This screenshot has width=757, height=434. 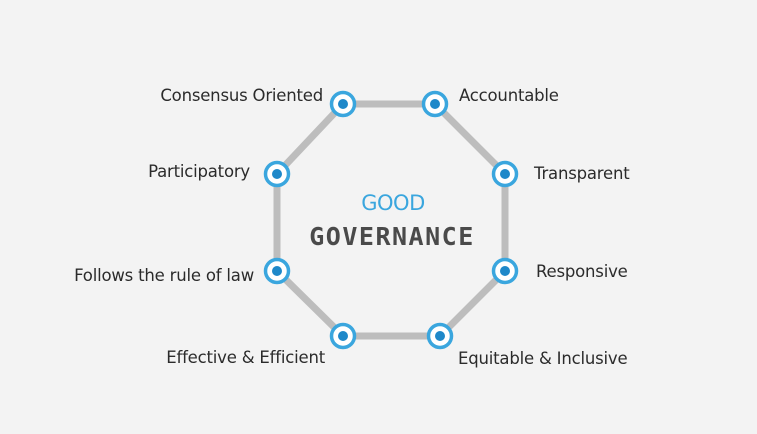 I want to click on node-participatory, so click(x=277, y=174).